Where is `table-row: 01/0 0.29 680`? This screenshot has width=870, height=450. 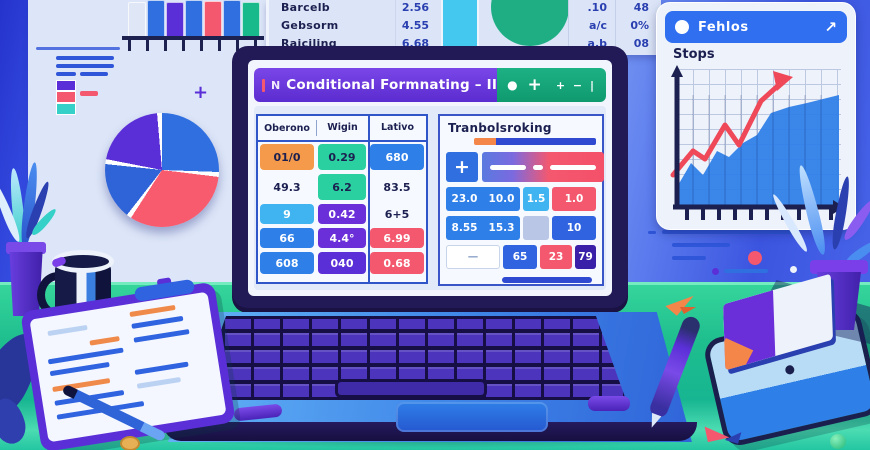 table-row: 01/0 0.29 680 is located at coordinates (342, 157).